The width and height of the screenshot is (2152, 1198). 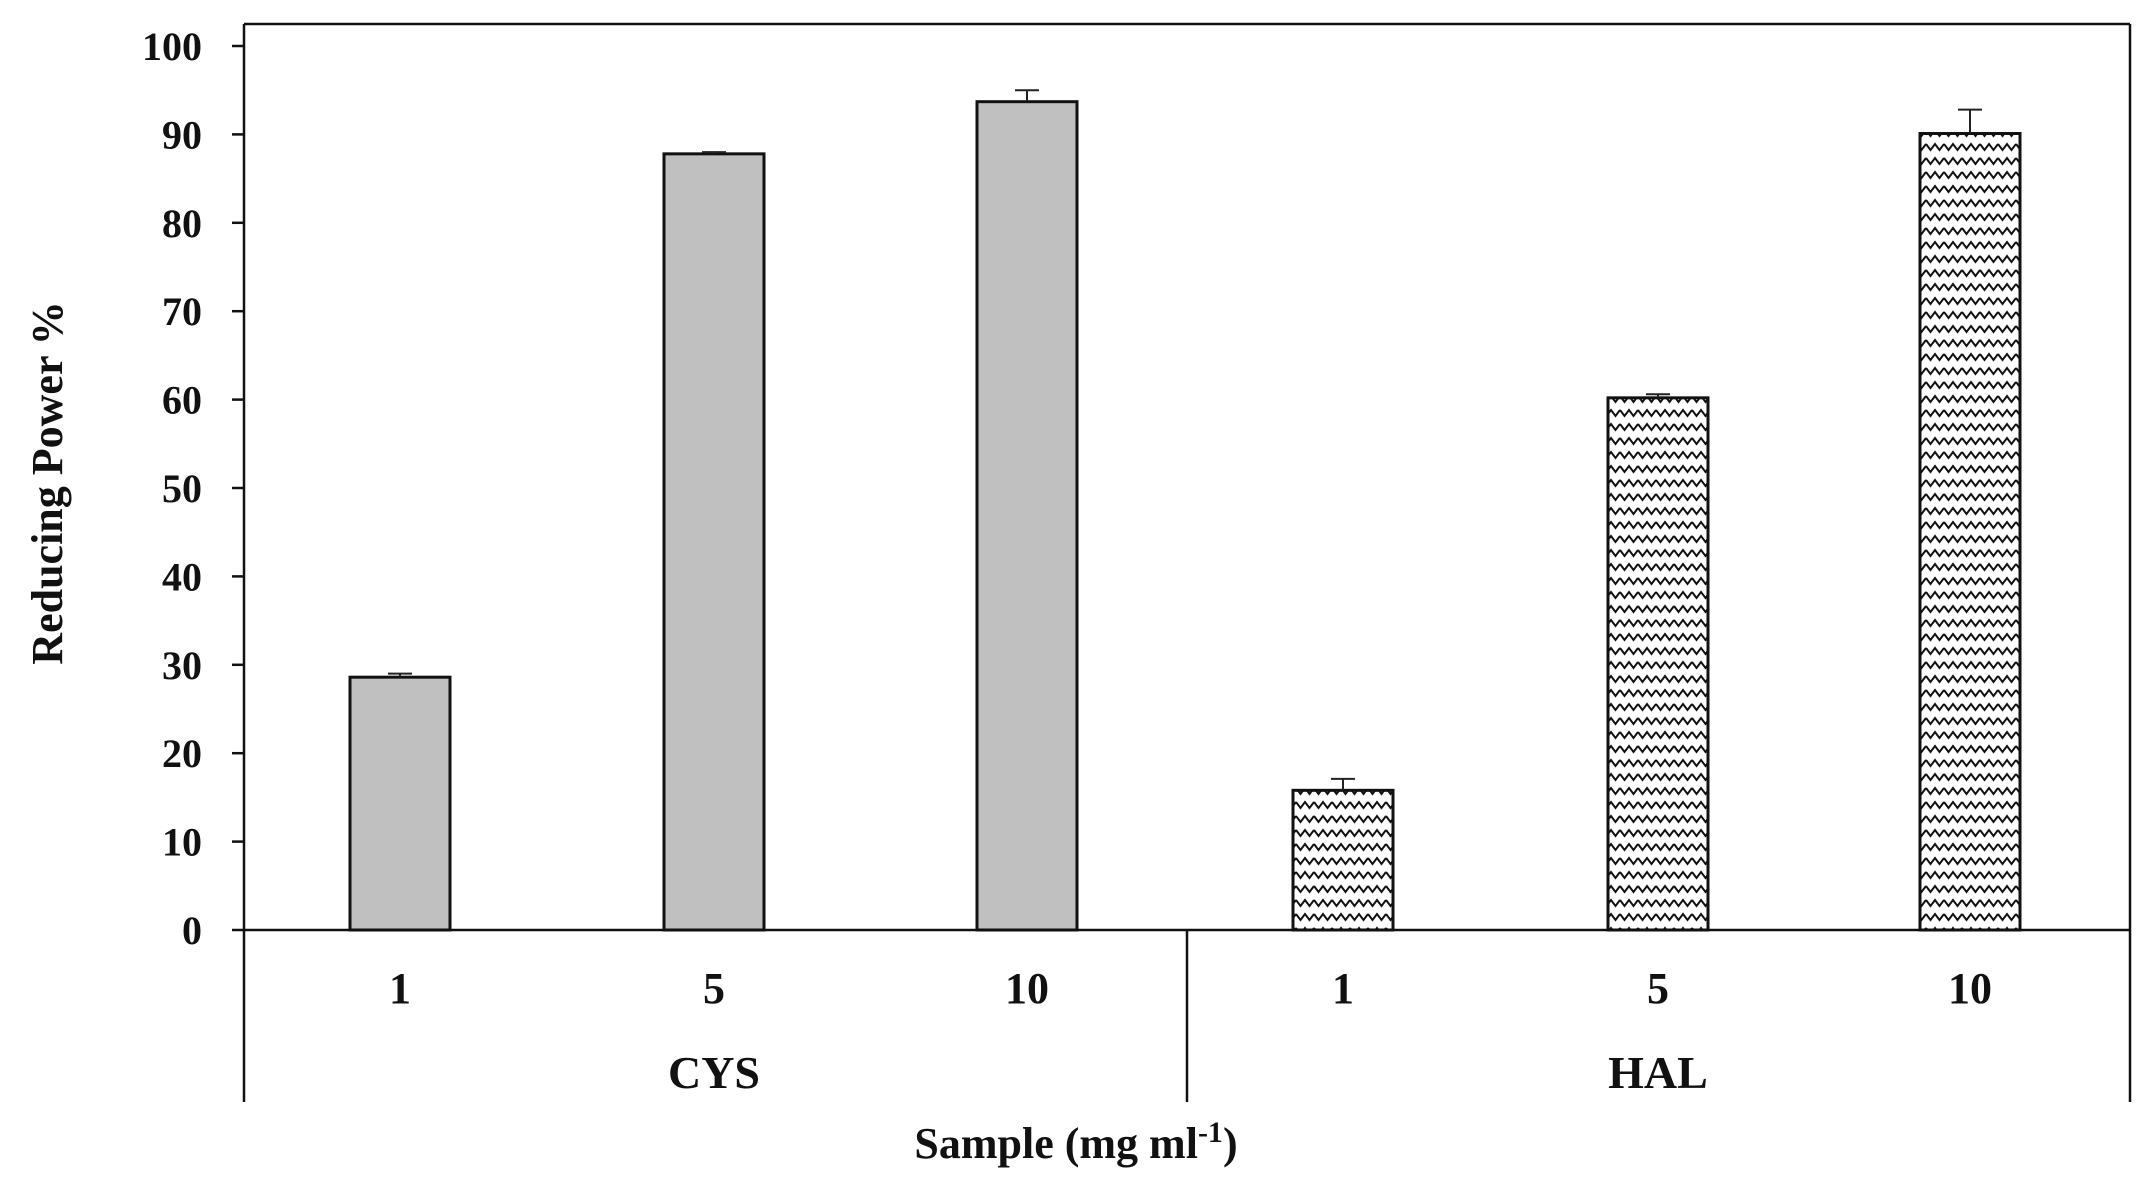 What do you see at coordinates (182, 842) in the screenshot?
I see `y-tick-label: 10` at bounding box center [182, 842].